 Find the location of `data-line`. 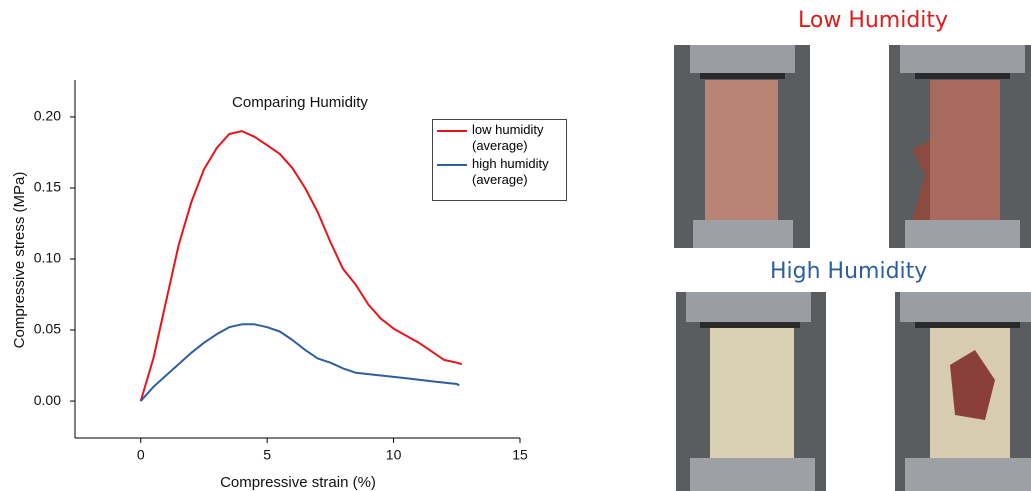

data-line is located at coordinates (299, 362).